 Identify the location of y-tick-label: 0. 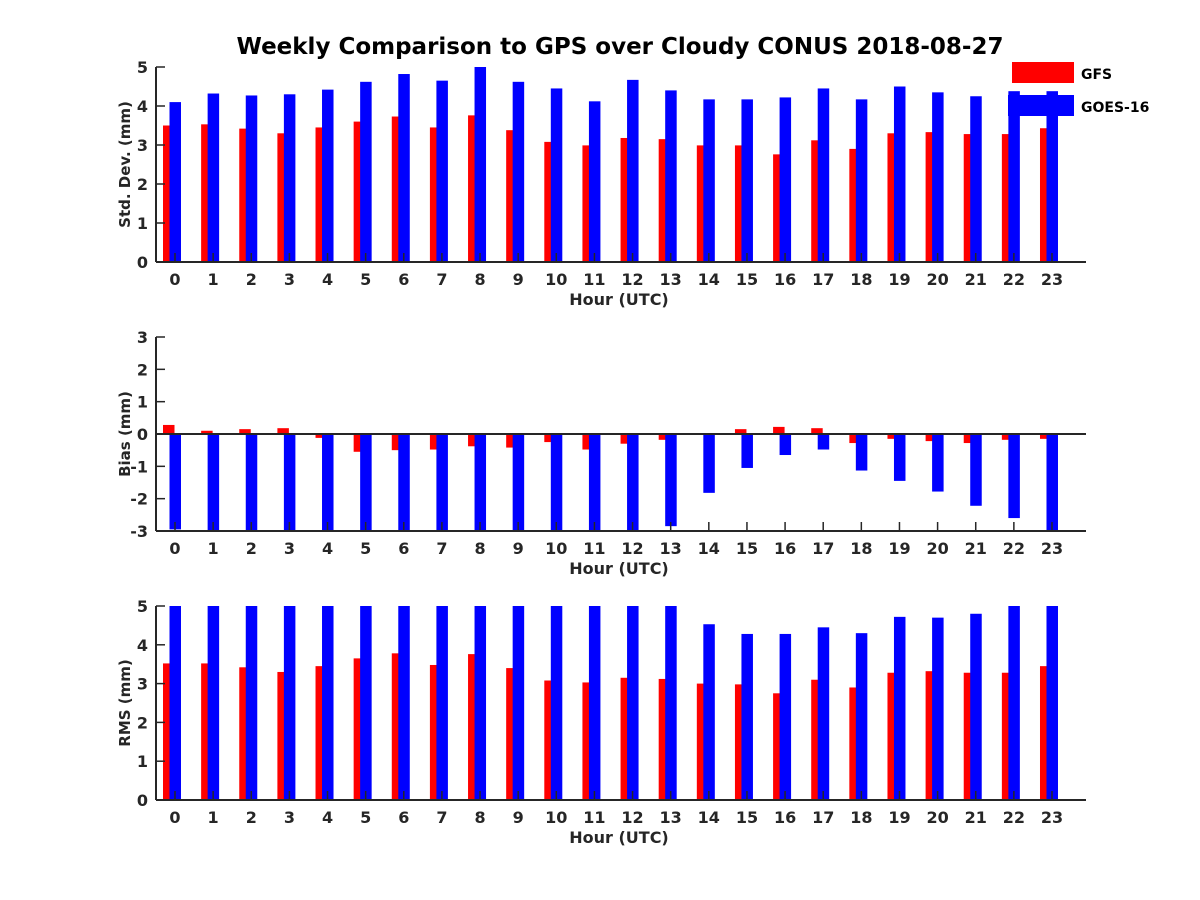
(142, 434).